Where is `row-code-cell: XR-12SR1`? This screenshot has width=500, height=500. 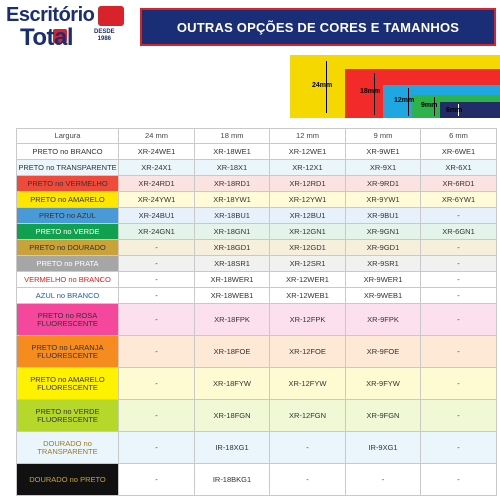
row-code-cell: XR-12SR1 is located at coordinates (307, 263).